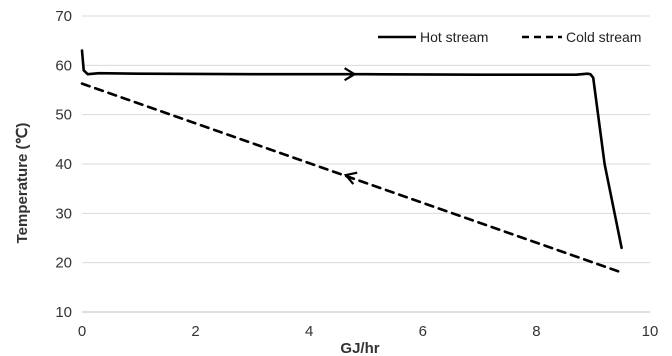 The width and height of the screenshot is (672, 356). I want to click on x-axis-title: GJ/hr, so click(359, 348).